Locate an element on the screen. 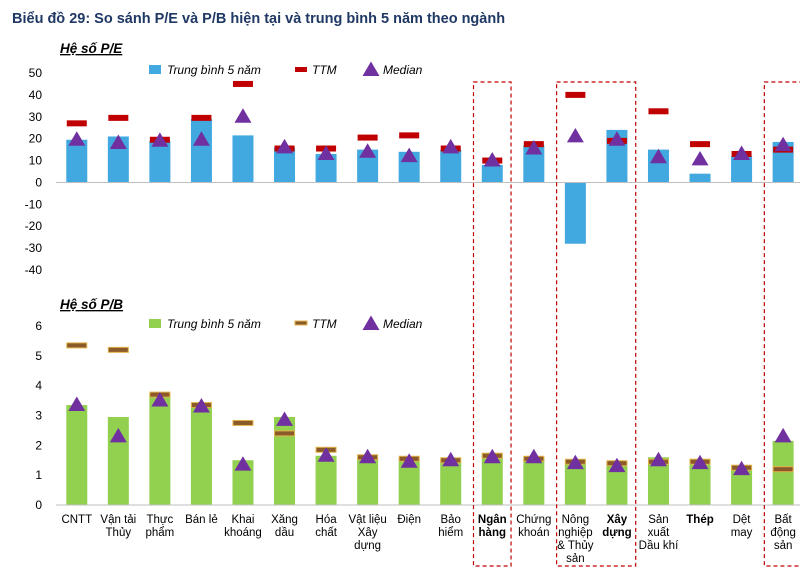 This screenshot has width=800, height=572. pb-ytick-label: 3 is located at coordinates (38, 416).